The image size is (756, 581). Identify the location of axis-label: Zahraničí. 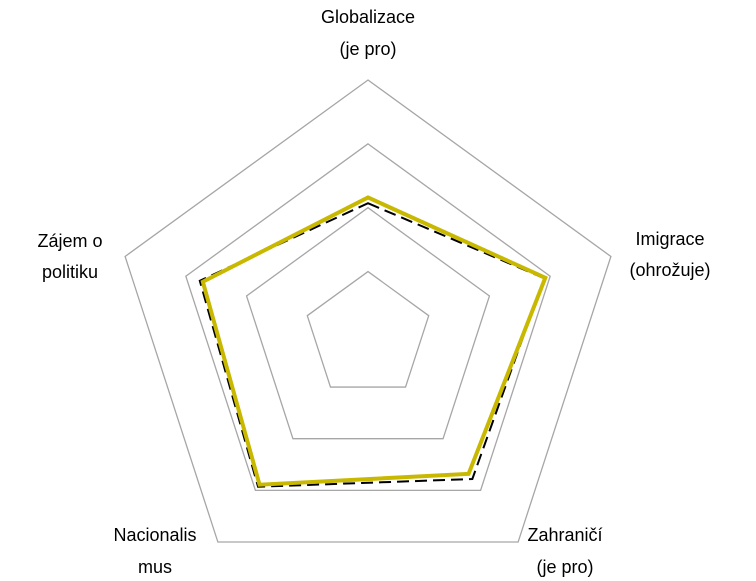
(564, 535).